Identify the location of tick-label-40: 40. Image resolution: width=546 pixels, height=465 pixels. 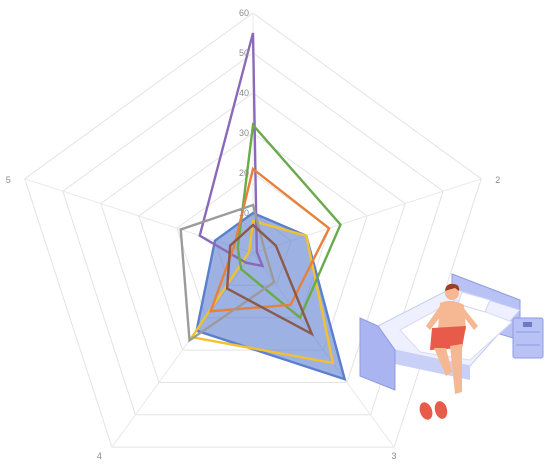
(244, 93).